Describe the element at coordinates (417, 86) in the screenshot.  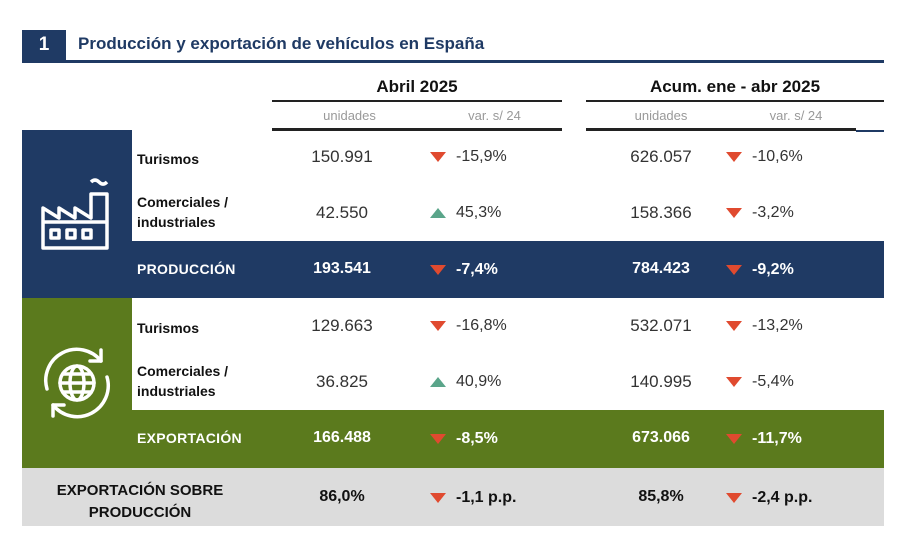
I see `header-period-april: Abril 2025` at that location.